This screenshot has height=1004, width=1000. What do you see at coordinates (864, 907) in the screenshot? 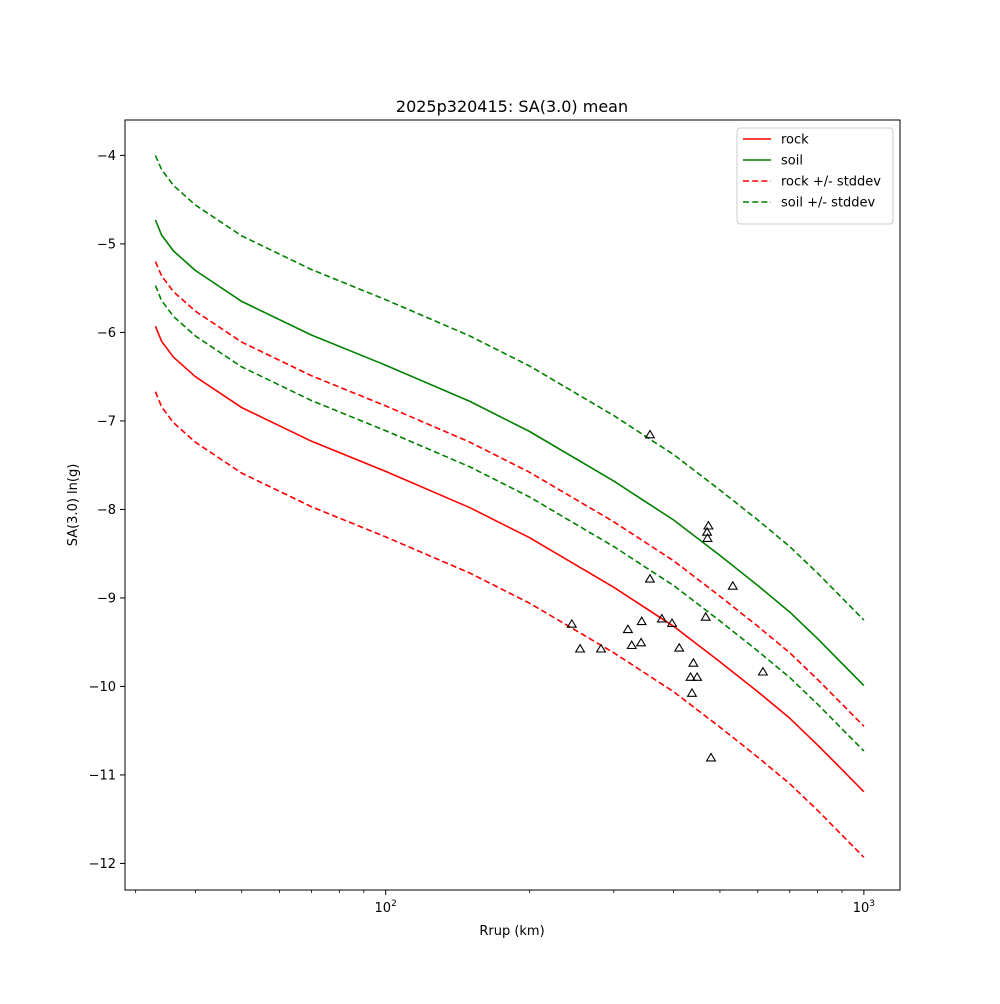
I see `x-tick-label-1: 10³` at bounding box center [864, 907].